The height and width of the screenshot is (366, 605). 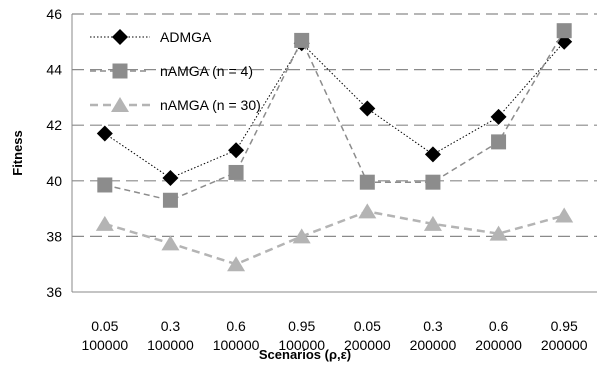 I want to click on legend: ADMGA nAMGA (n = 4) nAMGA (n = 30), so click(x=175, y=71).